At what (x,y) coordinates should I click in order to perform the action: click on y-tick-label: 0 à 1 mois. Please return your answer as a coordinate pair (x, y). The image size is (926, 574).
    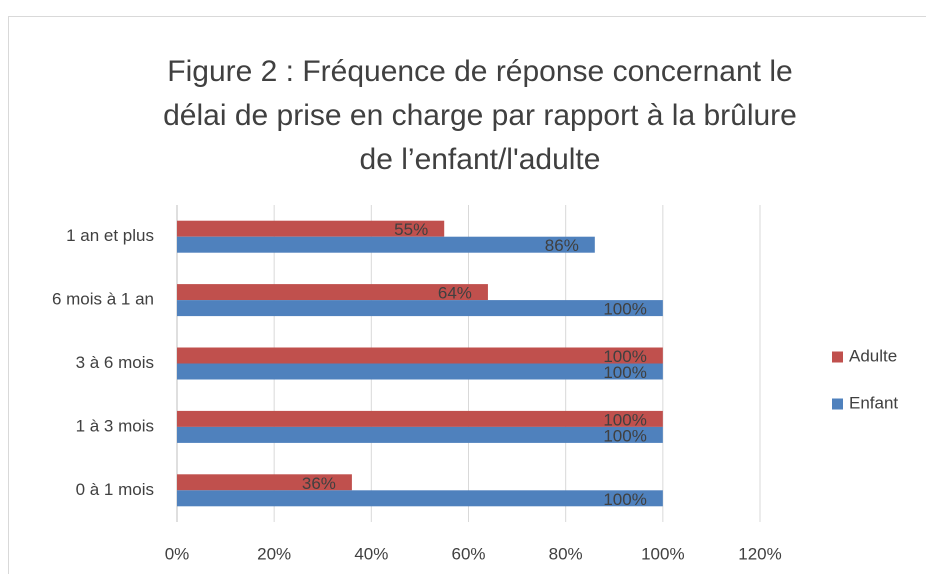
    Looking at the image, I should click on (115, 489).